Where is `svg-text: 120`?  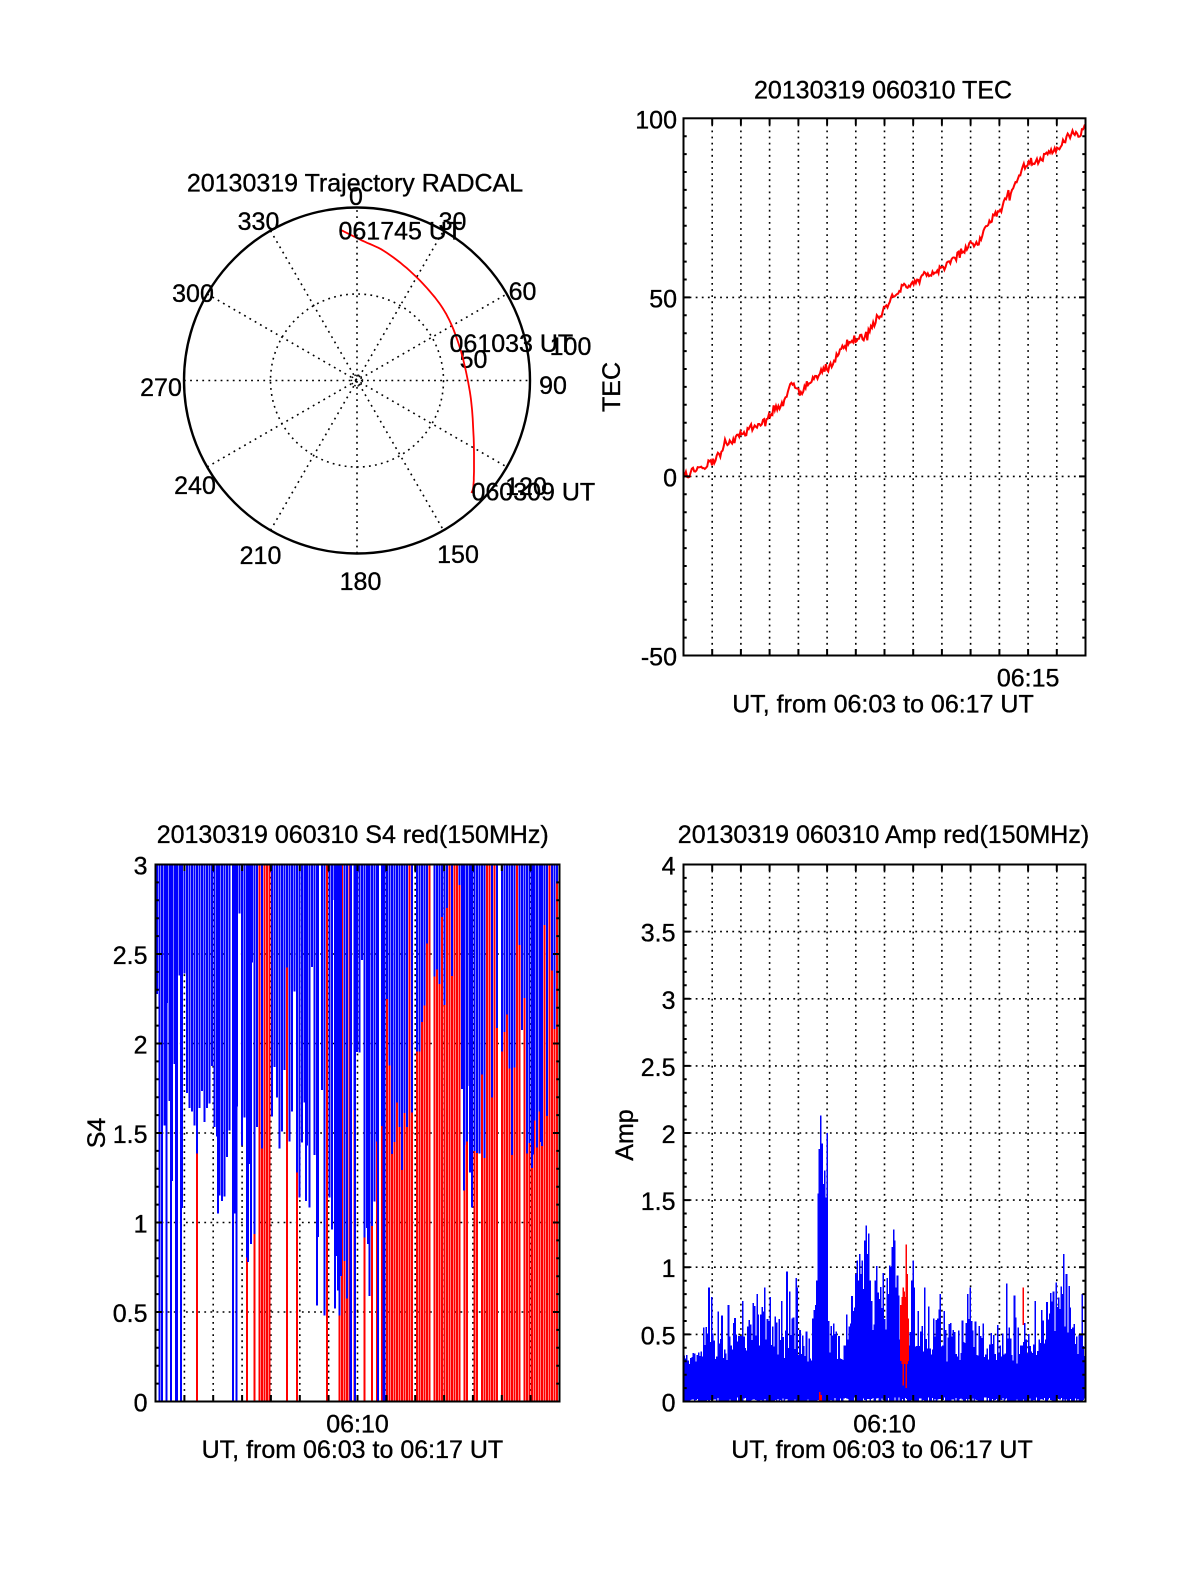
svg-text: 120 is located at coordinates (526, 487).